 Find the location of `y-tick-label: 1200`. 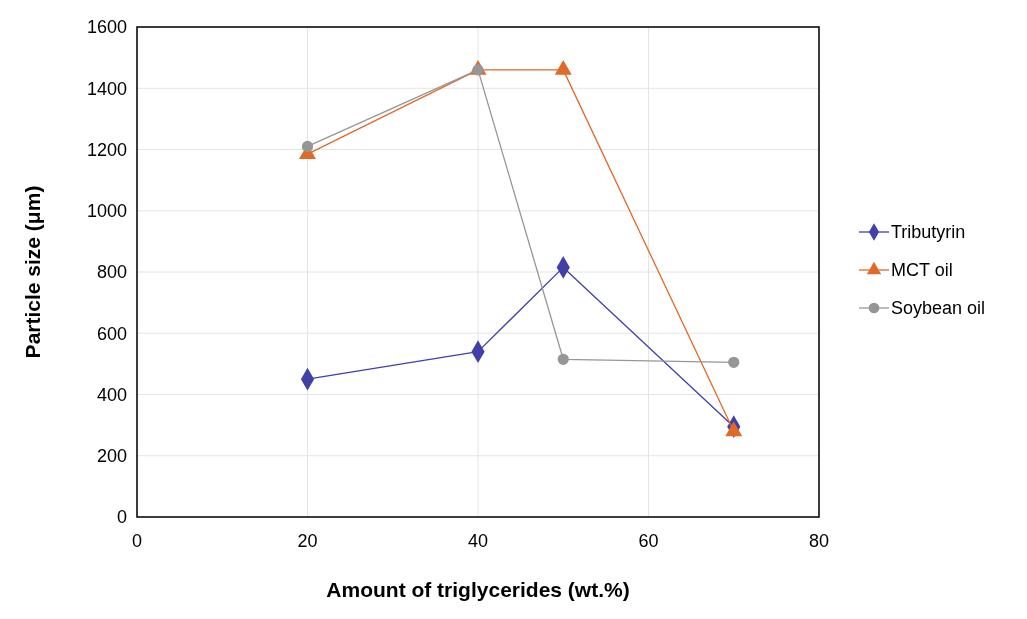

y-tick-label: 1200 is located at coordinates (106, 149).